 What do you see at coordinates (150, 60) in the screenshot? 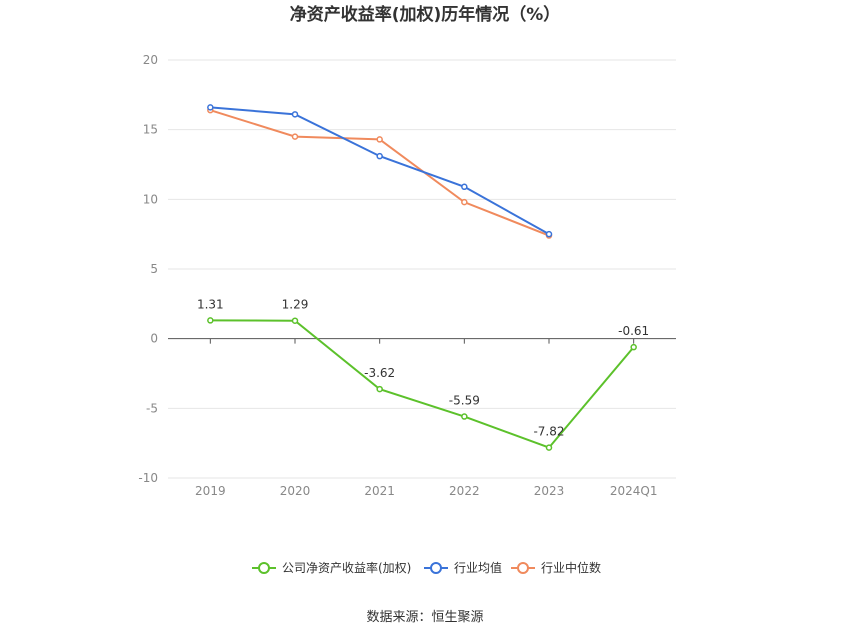
I see `y-tick-label: 20` at bounding box center [150, 60].